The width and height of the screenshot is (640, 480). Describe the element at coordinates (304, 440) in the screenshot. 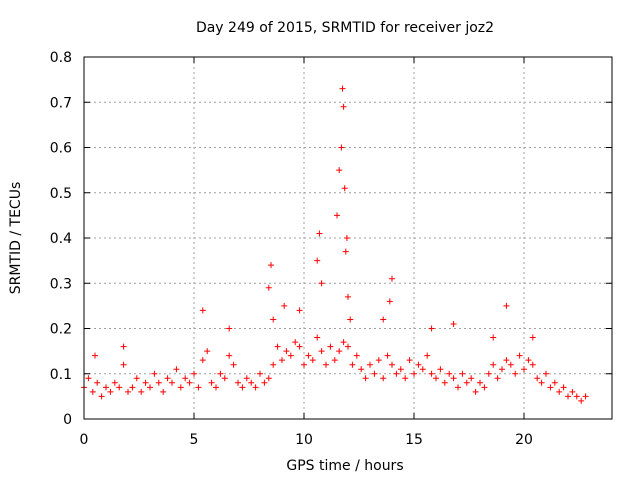

I see `x-tick-label: 10` at that location.